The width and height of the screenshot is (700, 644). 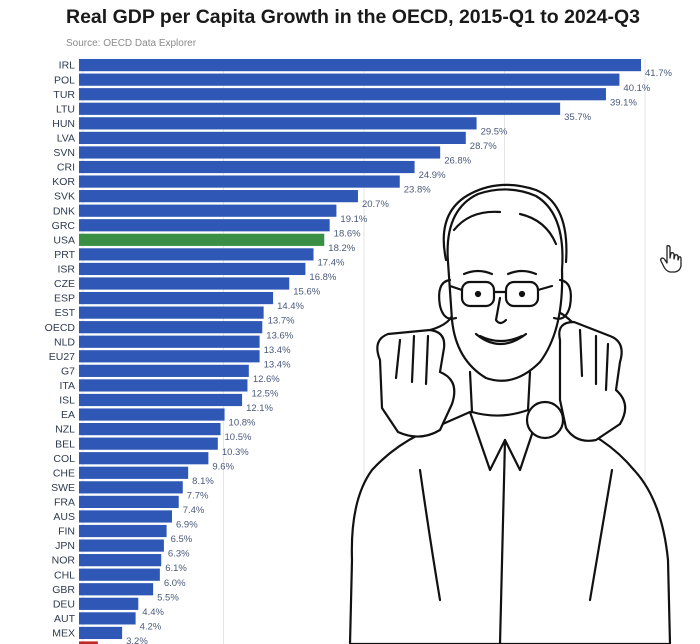 I want to click on category-label: NZL, so click(x=65, y=430).